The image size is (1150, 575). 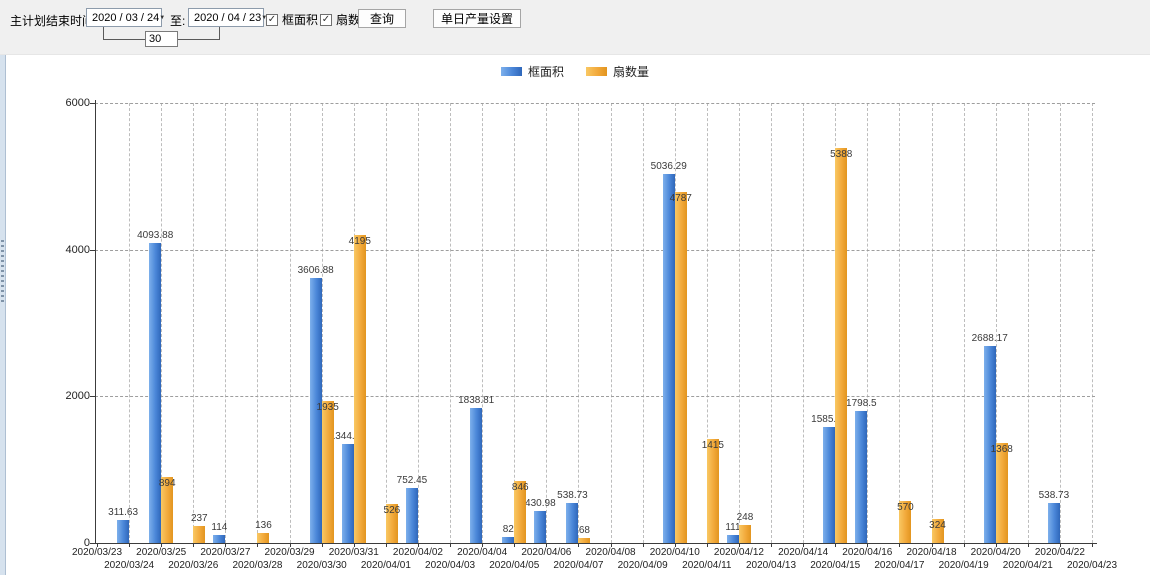 I want to click on x-axis-label: 2020/04/07, so click(x=578, y=565).